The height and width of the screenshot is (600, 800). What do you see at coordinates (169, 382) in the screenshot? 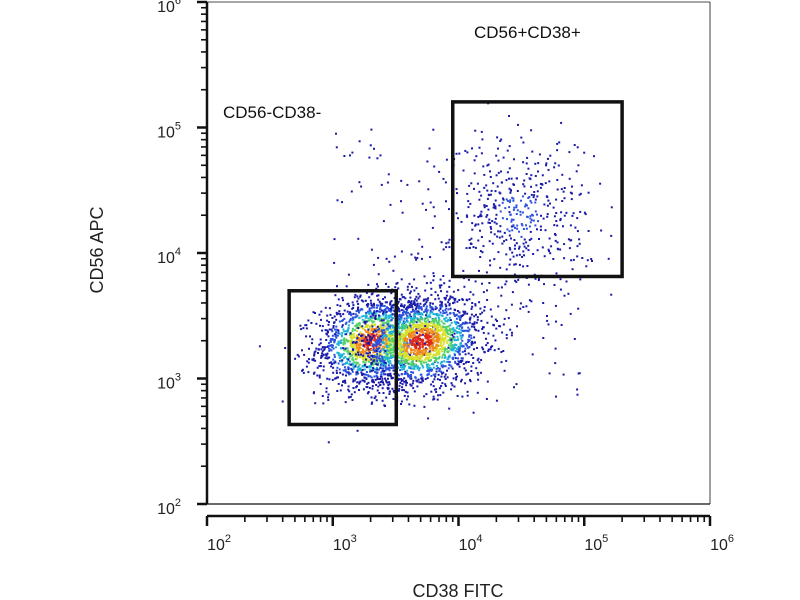
I see `y-tick-label: 103` at bounding box center [169, 382].